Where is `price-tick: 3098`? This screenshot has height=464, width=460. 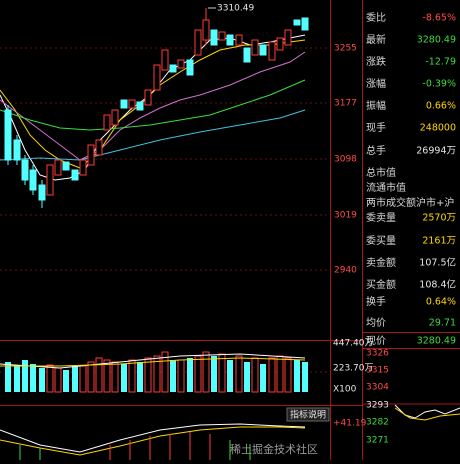
price-tick: 3098 is located at coordinates (345, 160).